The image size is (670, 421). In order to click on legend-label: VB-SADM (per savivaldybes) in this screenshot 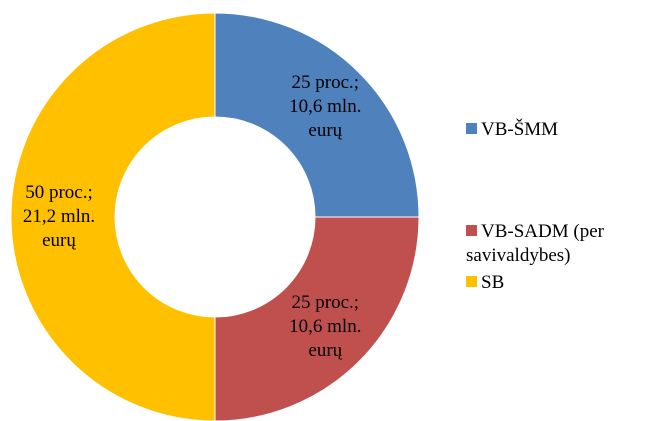, I will do `click(535, 243)`.